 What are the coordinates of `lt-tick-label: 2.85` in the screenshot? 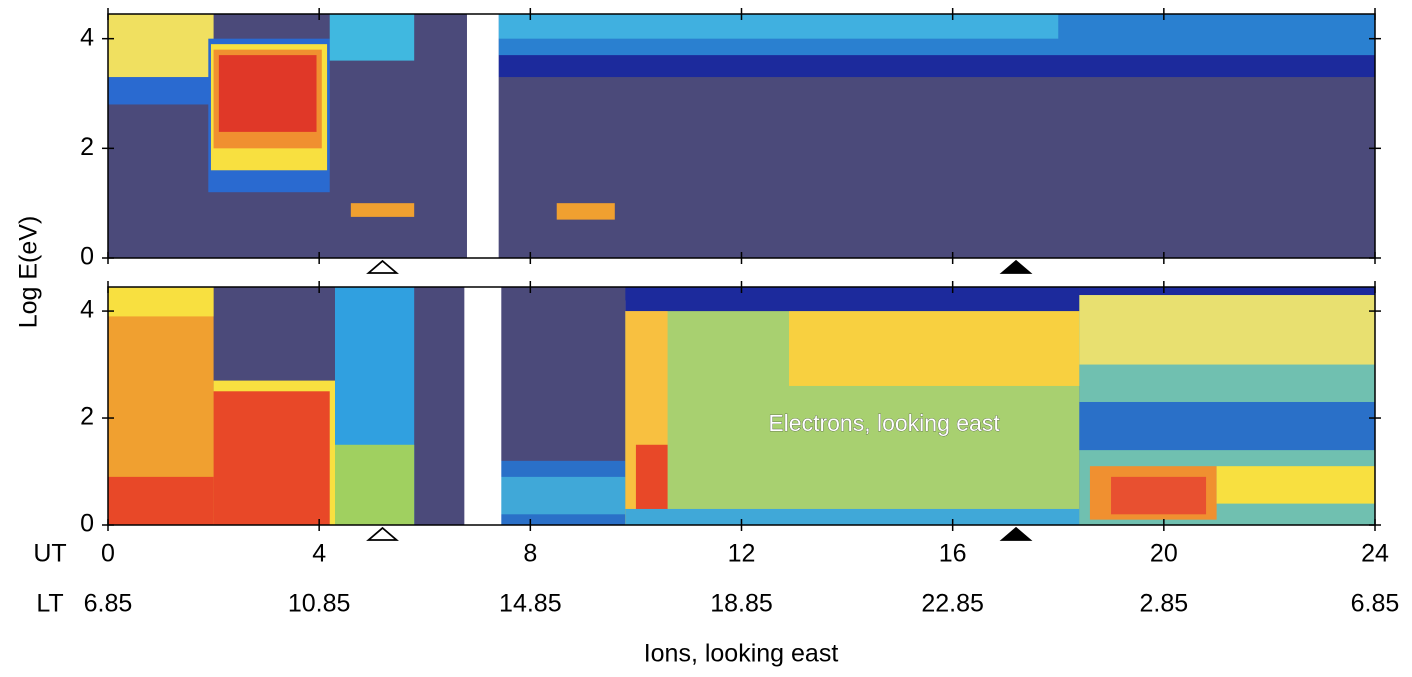 It's located at (1163, 604).